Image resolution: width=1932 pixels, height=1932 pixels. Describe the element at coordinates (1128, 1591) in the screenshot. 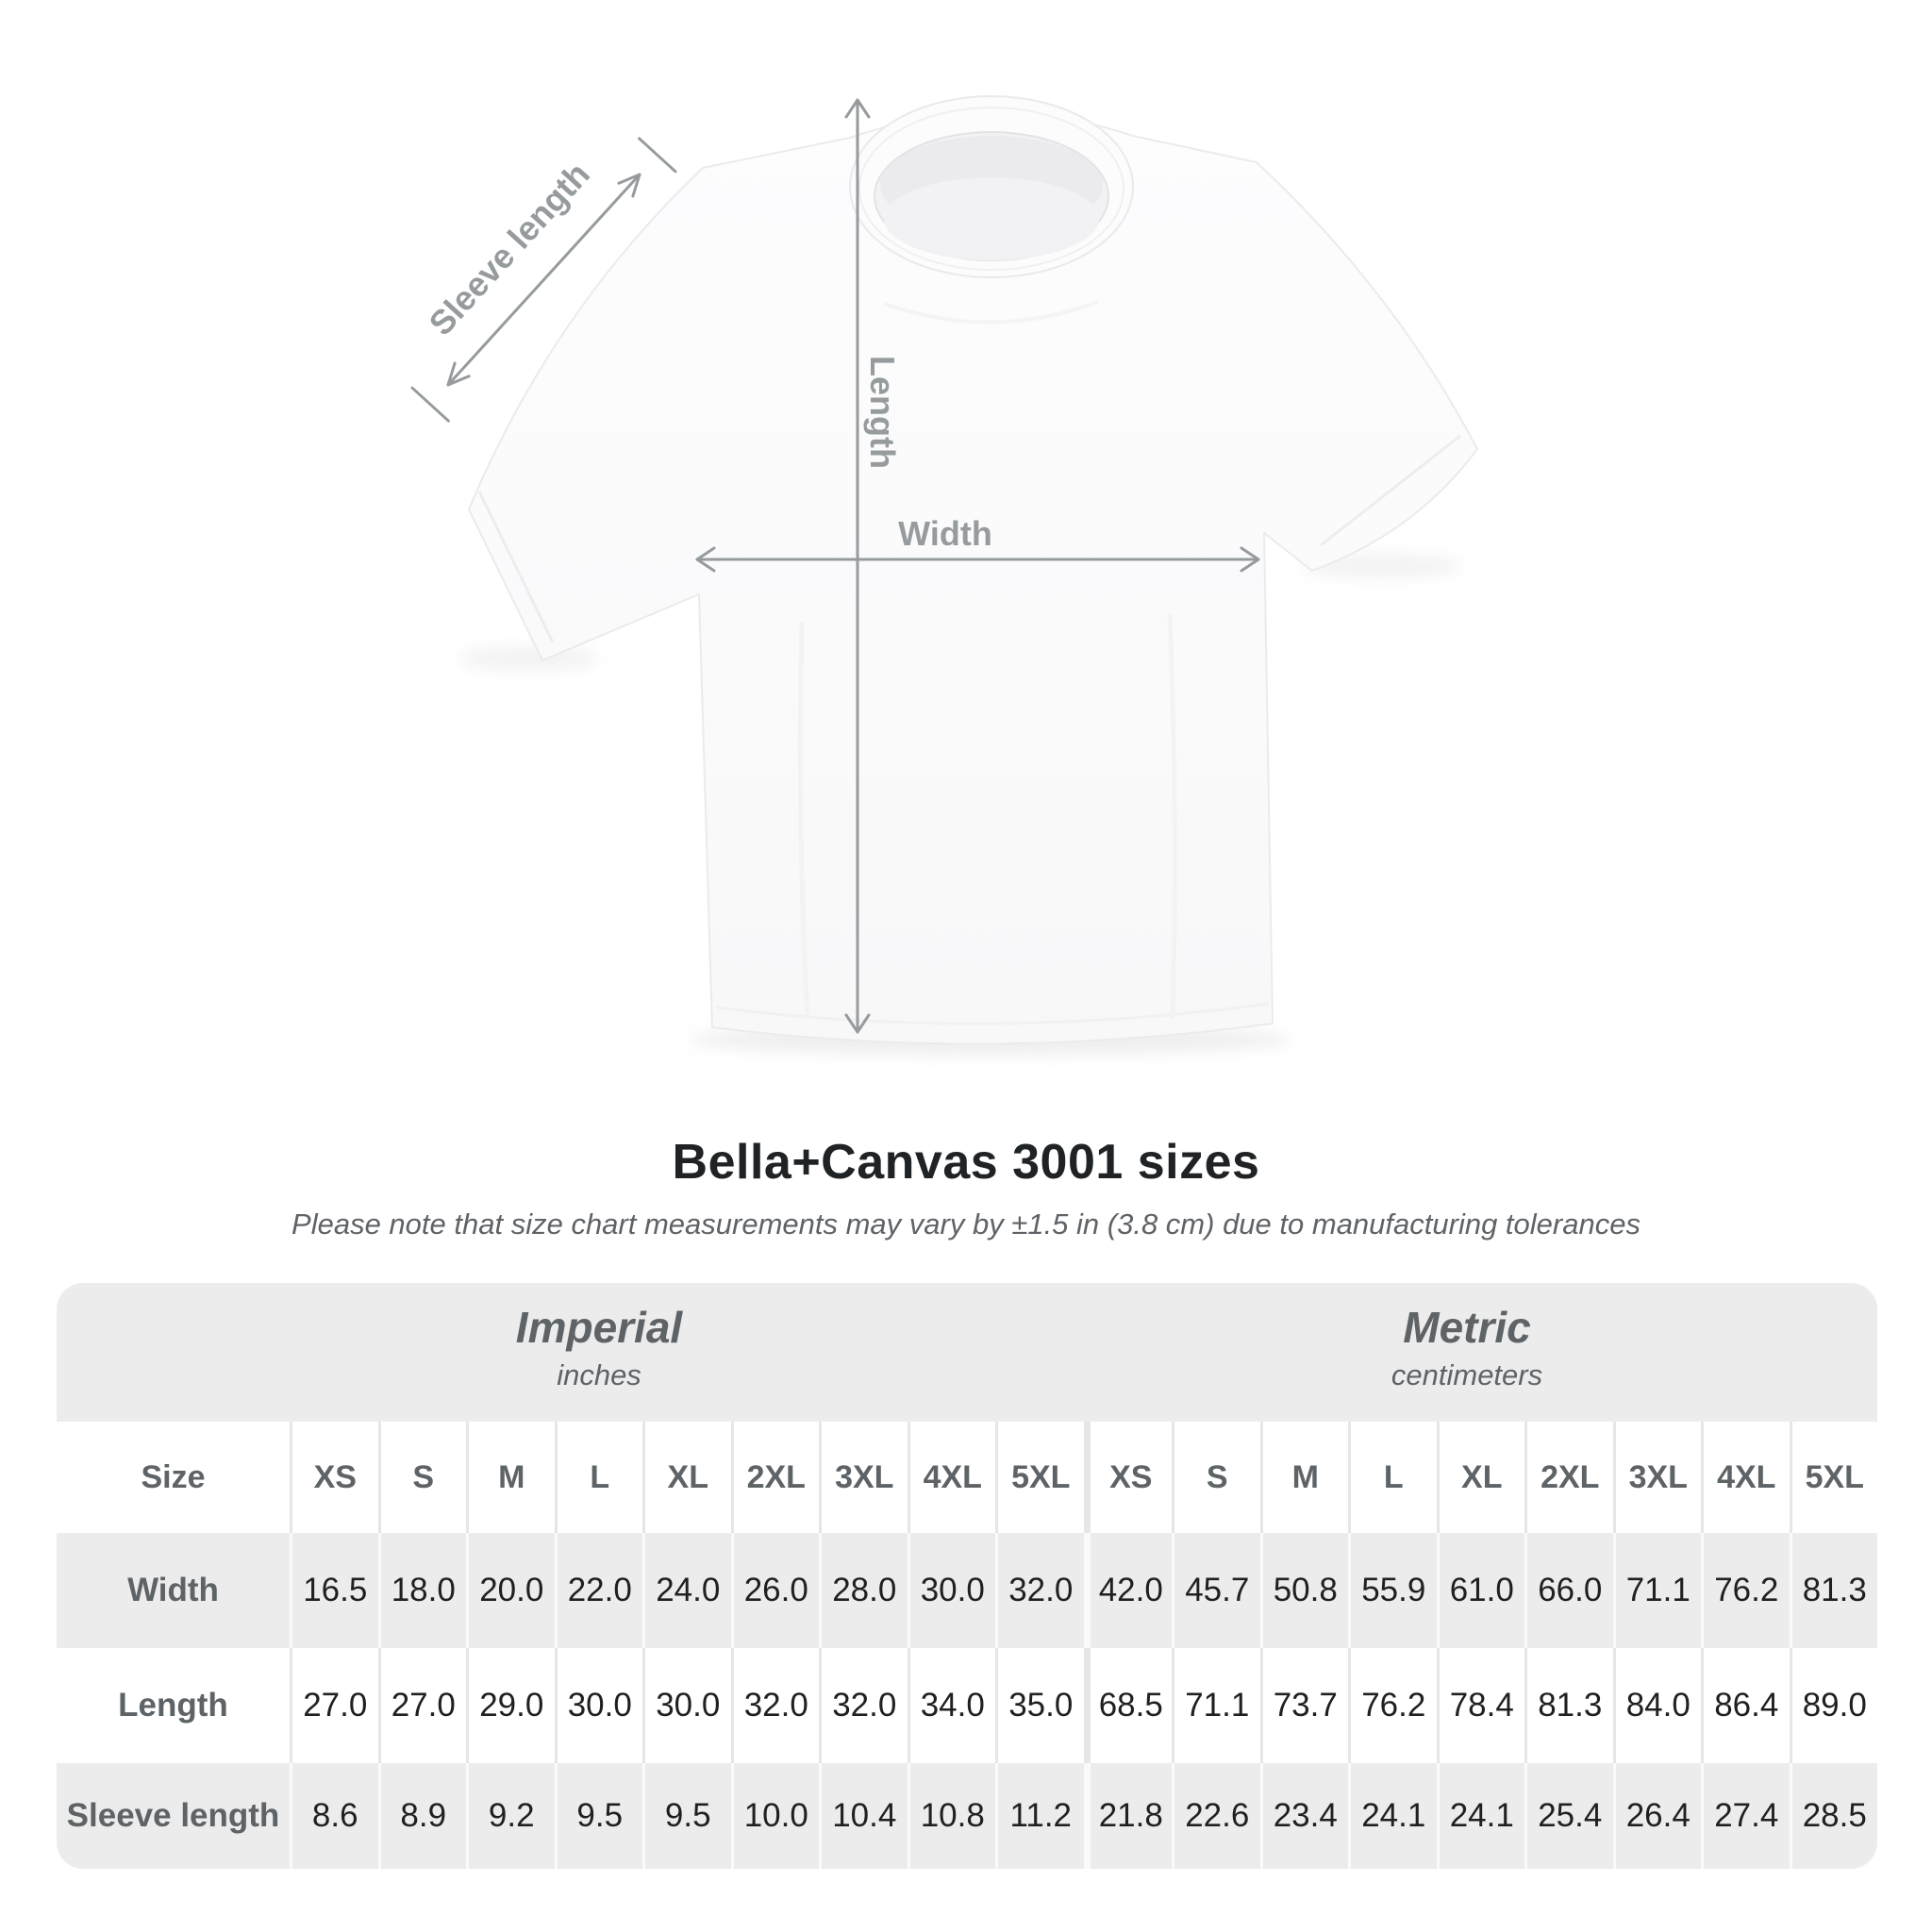

I see `value-cell: 42.0` at that location.